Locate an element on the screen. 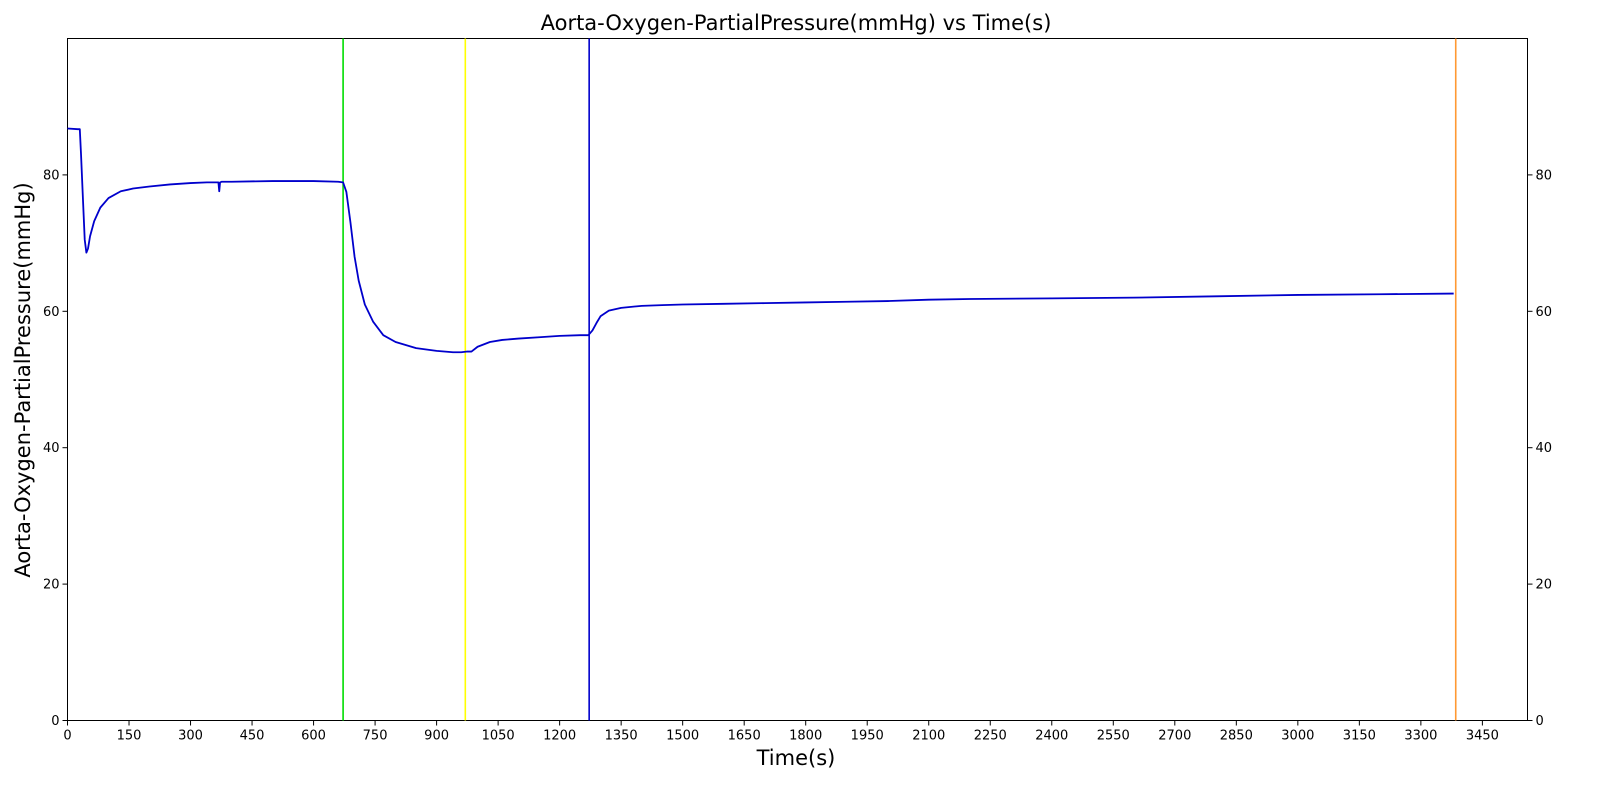 The width and height of the screenshot is (1600, 800). x-tick-label: 1800 is located at coordinates (805, 736).